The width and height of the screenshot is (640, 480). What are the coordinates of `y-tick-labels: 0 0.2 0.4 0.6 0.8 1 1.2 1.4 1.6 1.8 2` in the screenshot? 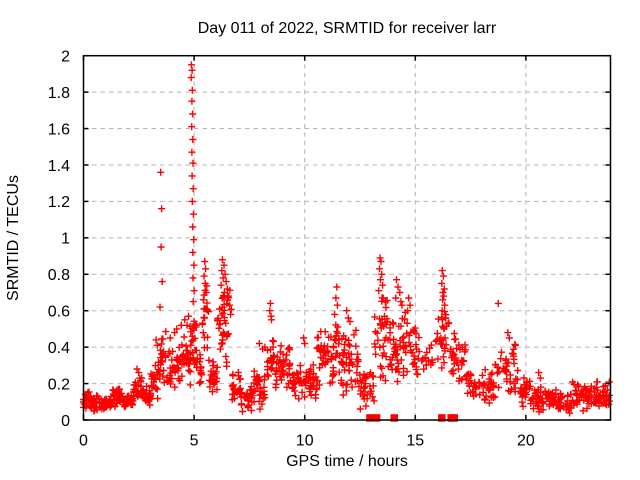 It's located at (59, 239).